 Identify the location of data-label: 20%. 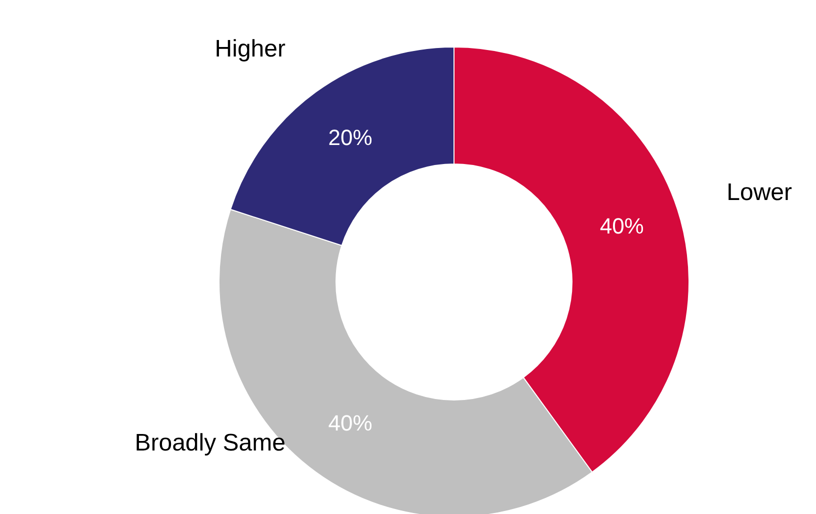
(350, 137).